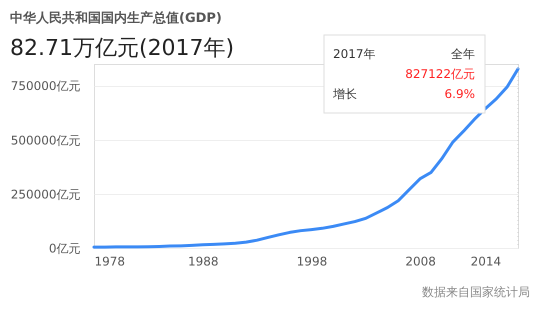  I want to click on text: 数据来自国家统计局, so click(476, 292).